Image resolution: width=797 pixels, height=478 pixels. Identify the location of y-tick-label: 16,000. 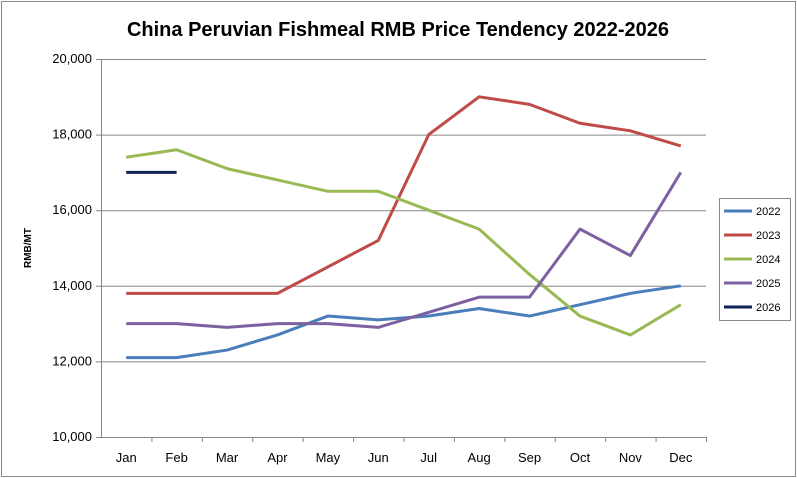
(72, 209).